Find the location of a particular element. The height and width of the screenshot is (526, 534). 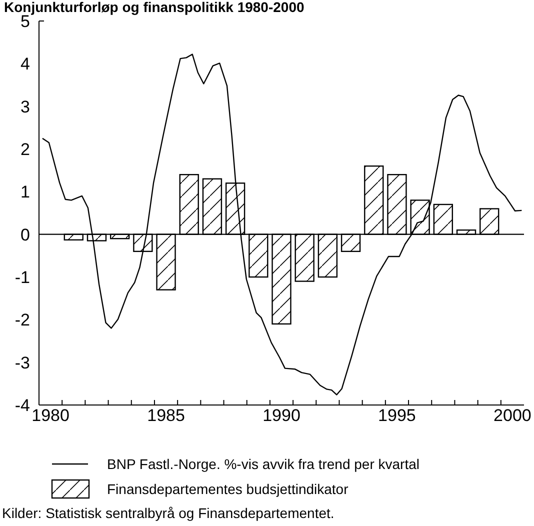

y-tick-label: 2 is located at coordinates (25, 149).